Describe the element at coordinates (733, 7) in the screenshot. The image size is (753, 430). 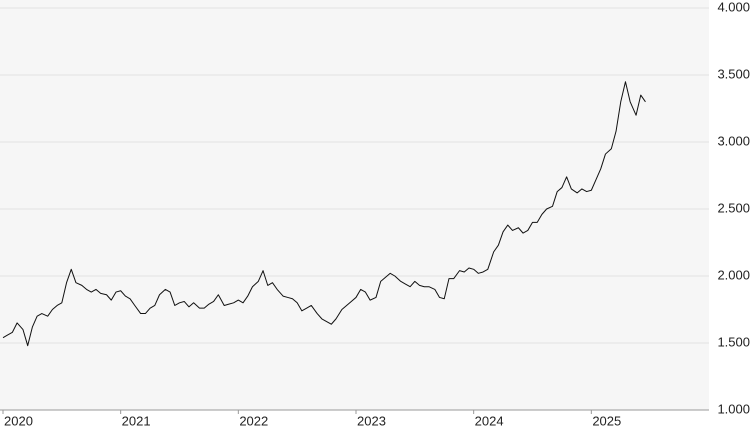
I see `y-tick-label: 4.000` at that location.